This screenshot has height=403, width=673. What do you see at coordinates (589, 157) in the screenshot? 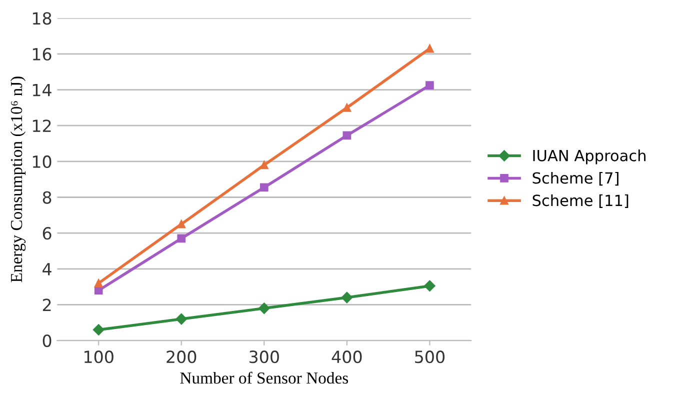
I see `legend-label: IUAN Approach` at bounding box center [589, 157].